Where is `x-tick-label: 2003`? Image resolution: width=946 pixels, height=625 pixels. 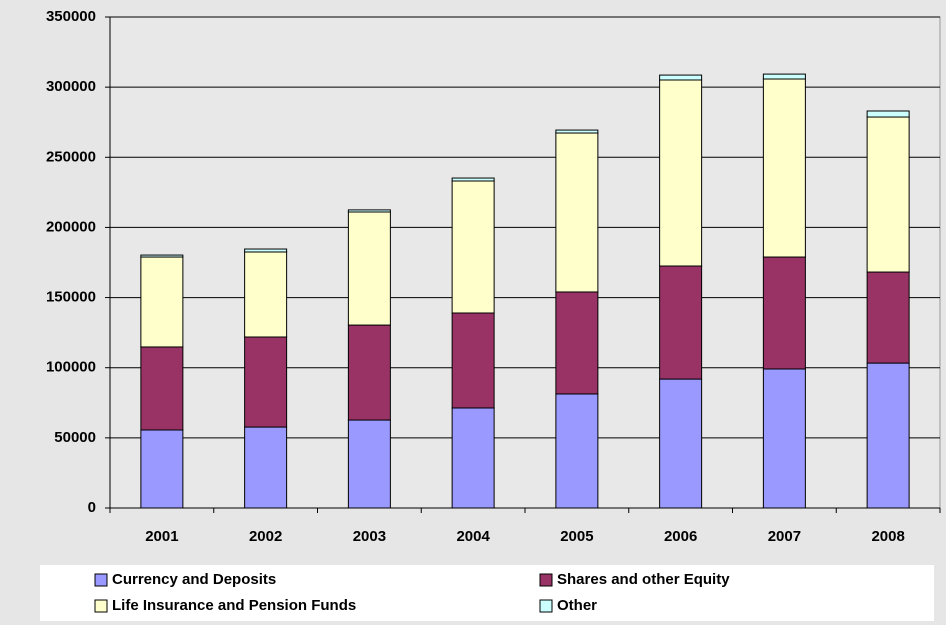 x-tick-label: 2003 is located at coordinates (369, 536).